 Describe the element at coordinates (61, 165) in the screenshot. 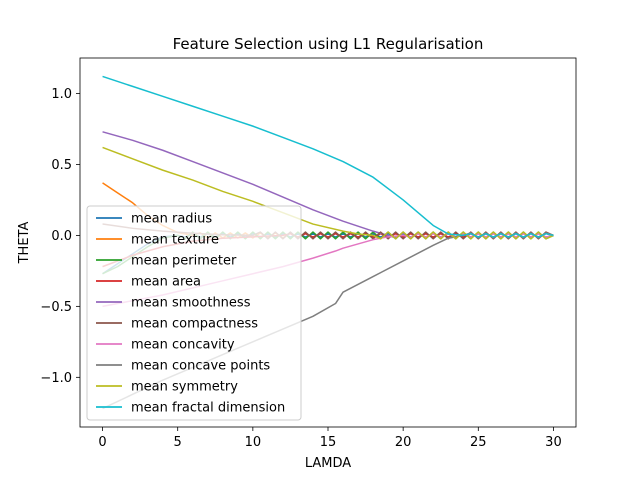

I see `y-tick-label: 0.5` at that location.